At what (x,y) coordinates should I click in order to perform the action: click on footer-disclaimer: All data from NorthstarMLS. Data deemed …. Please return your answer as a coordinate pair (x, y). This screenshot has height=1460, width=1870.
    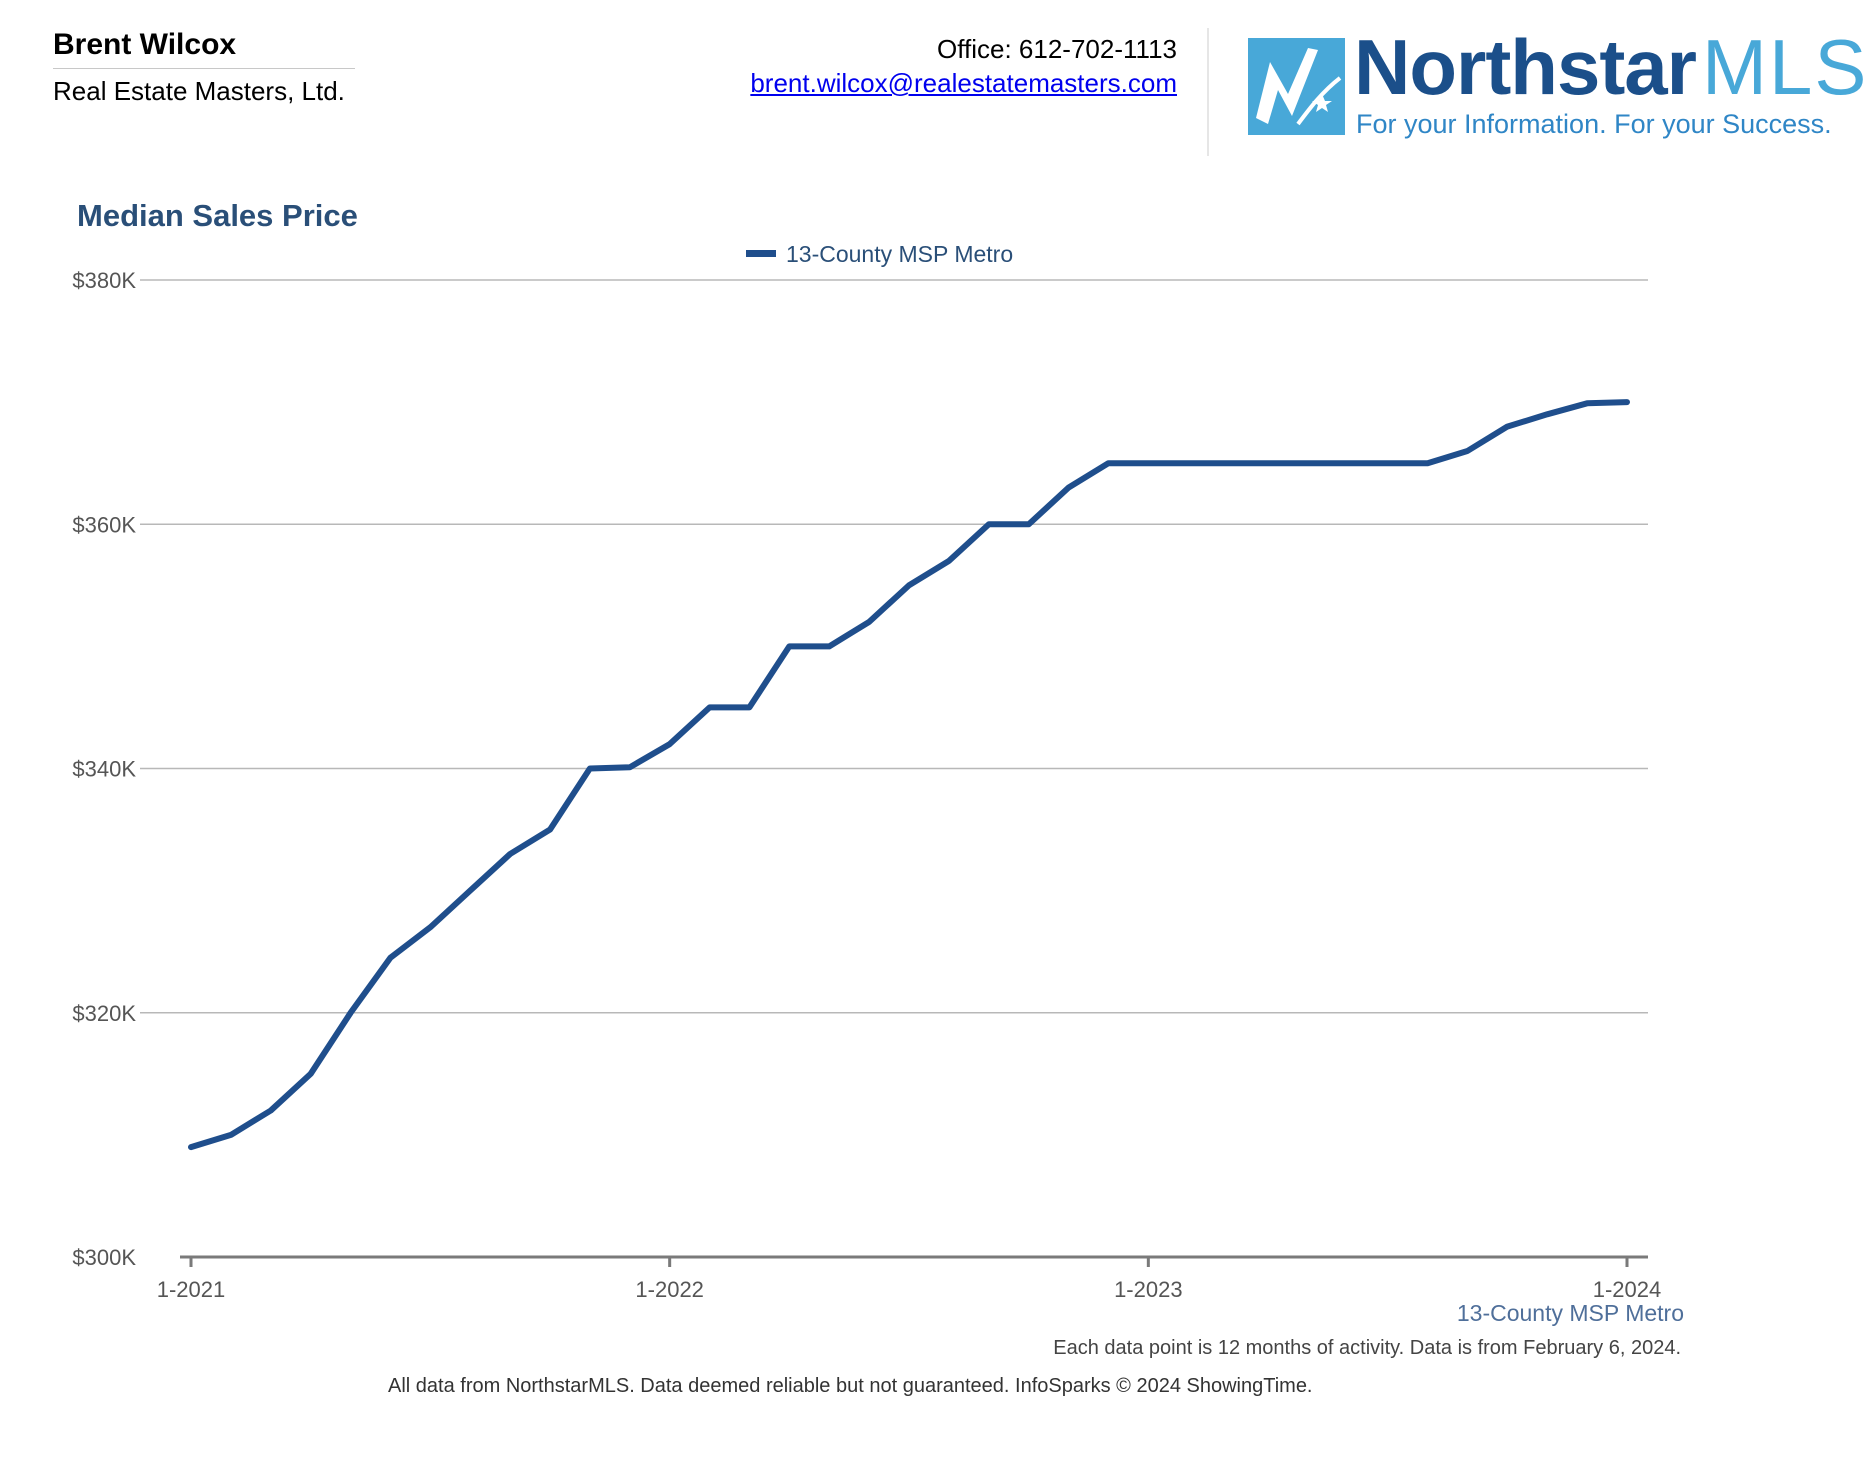
    Looking at the image, I should click on (850, 1386).